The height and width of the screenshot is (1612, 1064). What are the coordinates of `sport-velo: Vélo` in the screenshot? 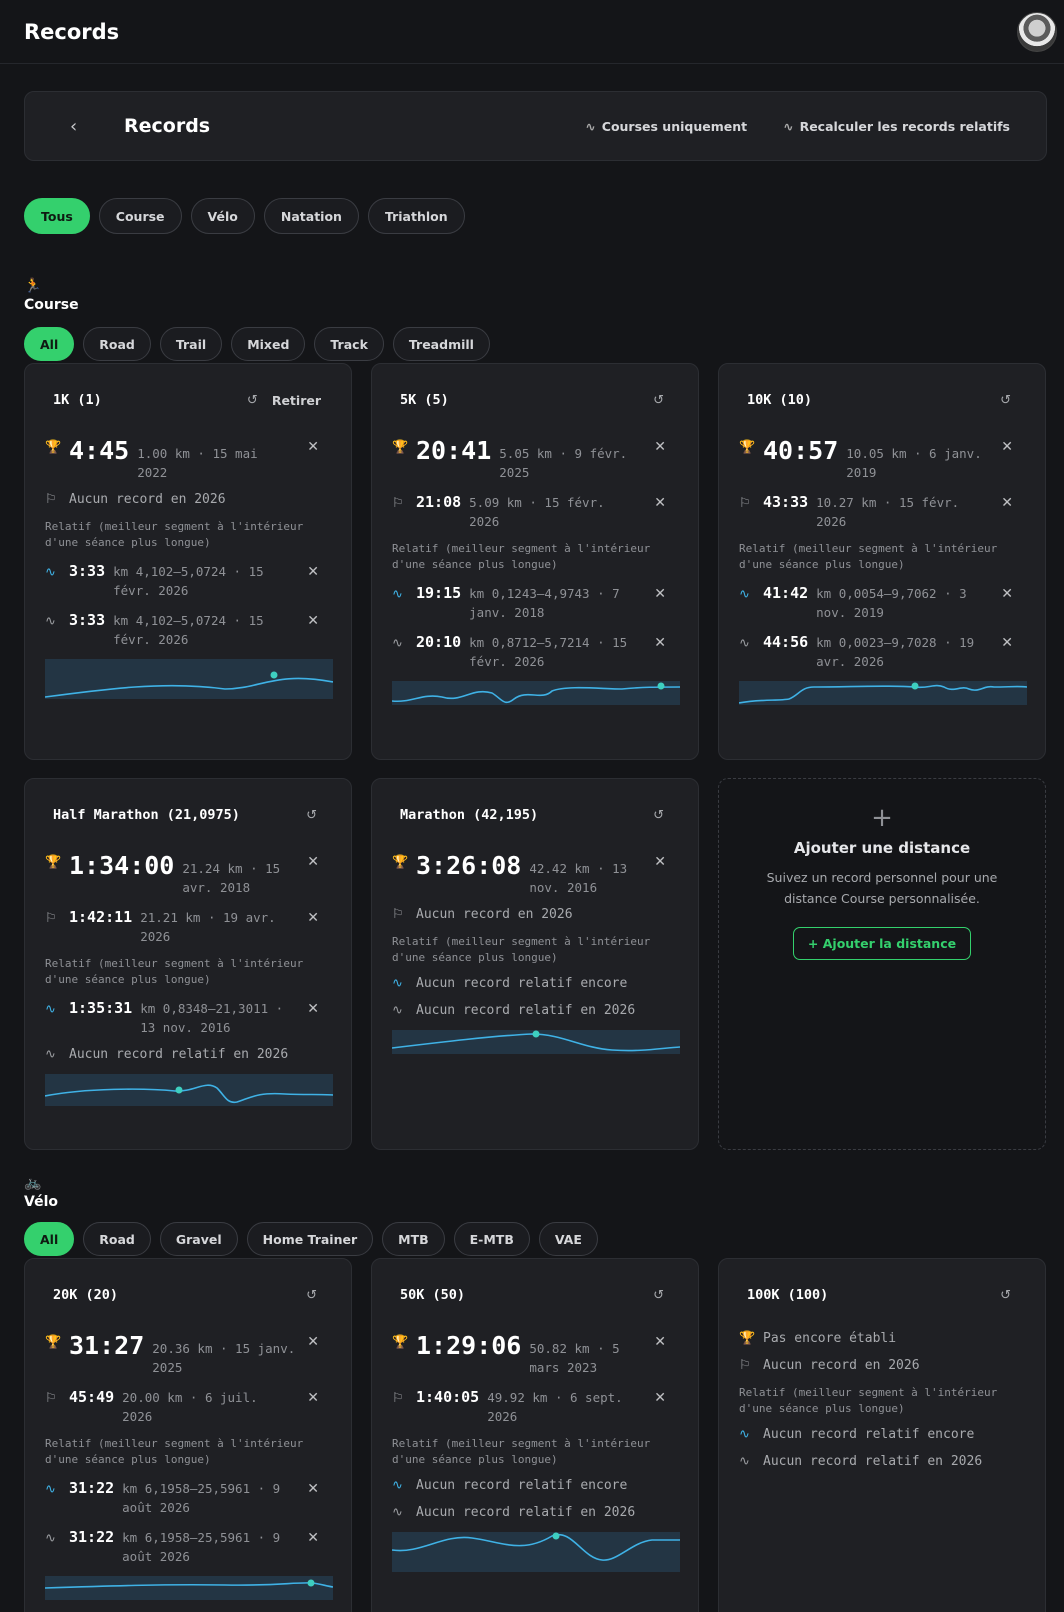 It's located at (222, 216).